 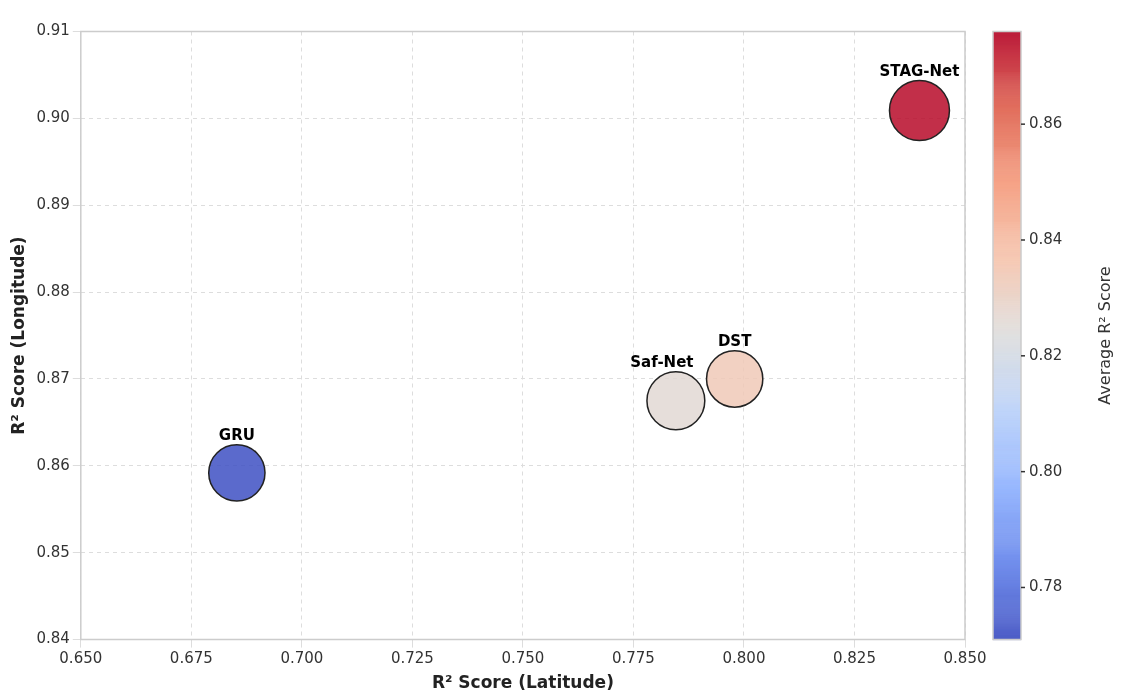 I want to click on y-tick-label: 0.85, so click(x=53, y=551).